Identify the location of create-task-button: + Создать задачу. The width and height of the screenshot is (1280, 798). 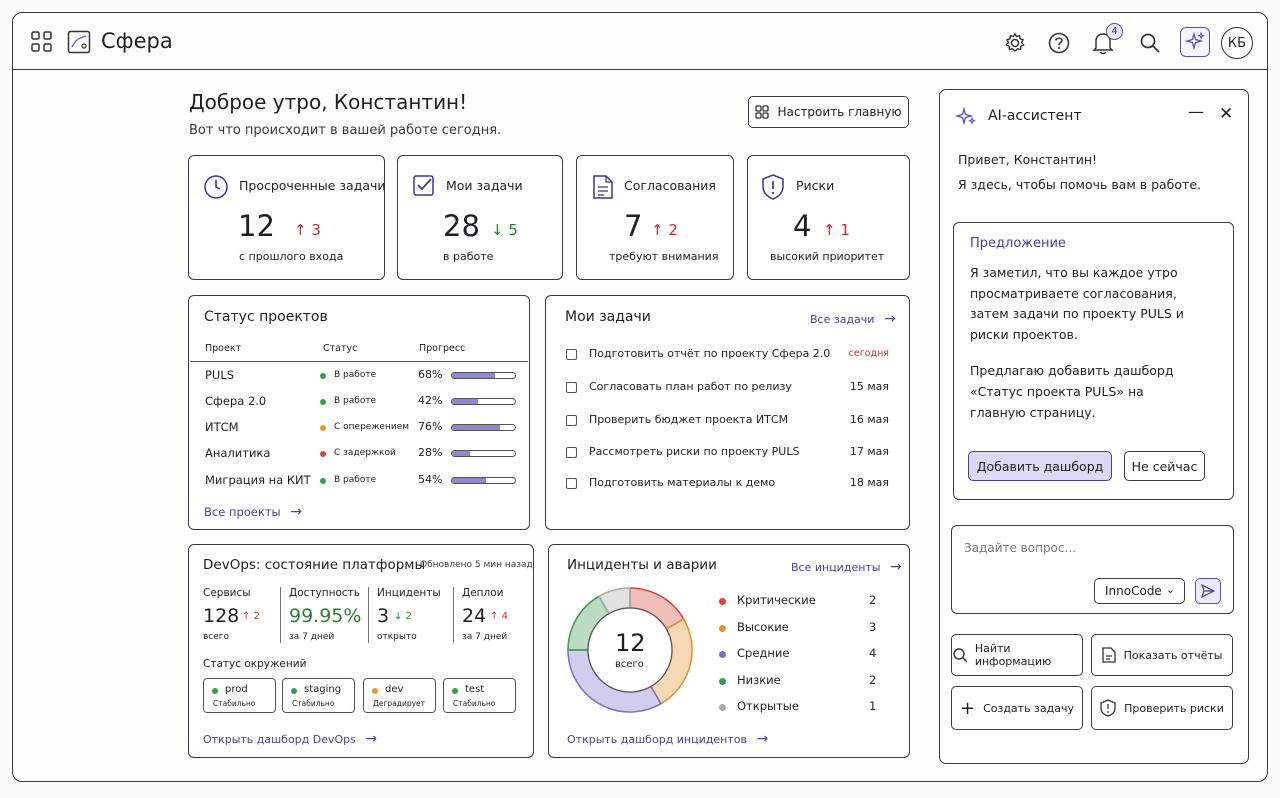
(1017, 708).